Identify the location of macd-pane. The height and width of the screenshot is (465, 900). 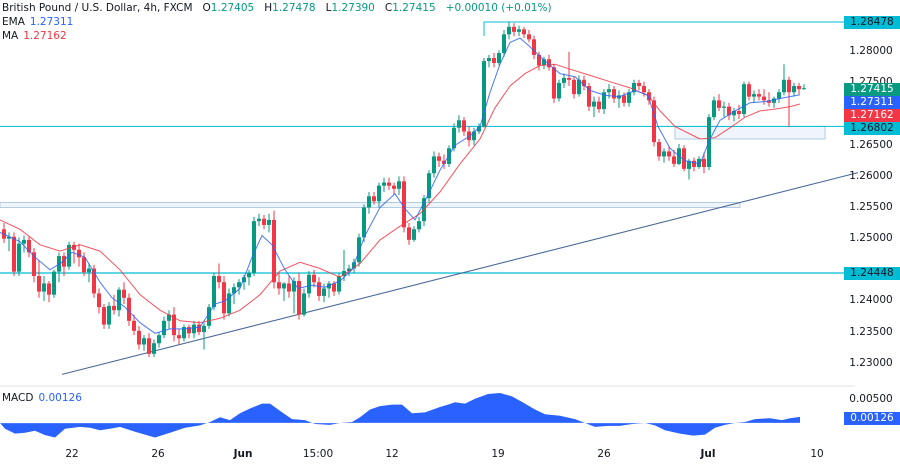
(400, 415).